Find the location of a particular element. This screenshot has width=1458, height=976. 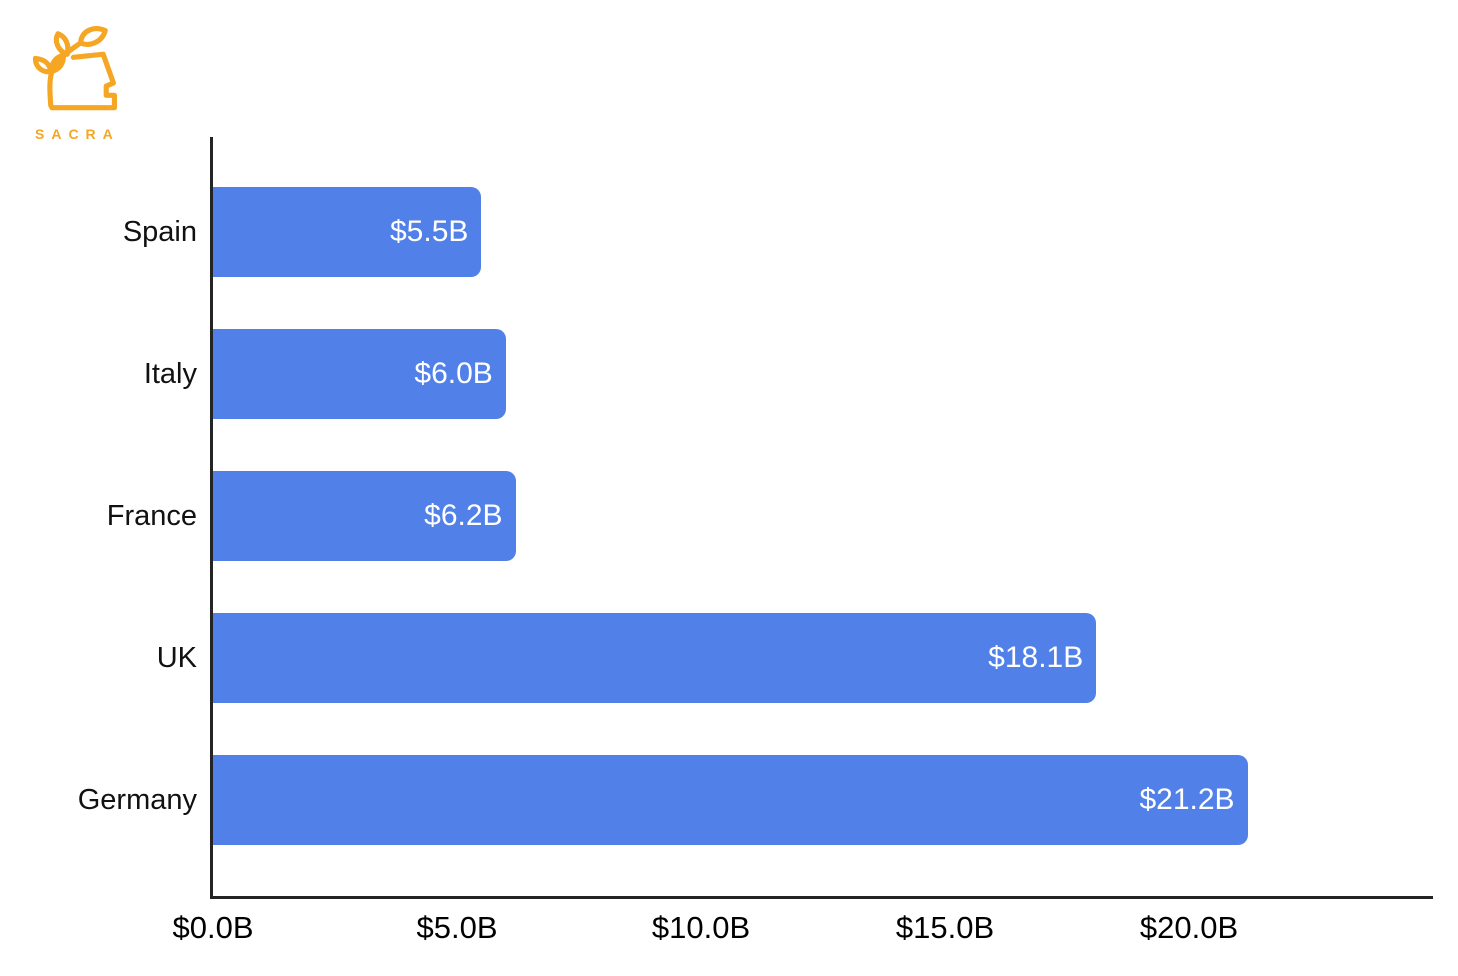

bar-value-label: $21.2B is located at coordinates (1187, 799).